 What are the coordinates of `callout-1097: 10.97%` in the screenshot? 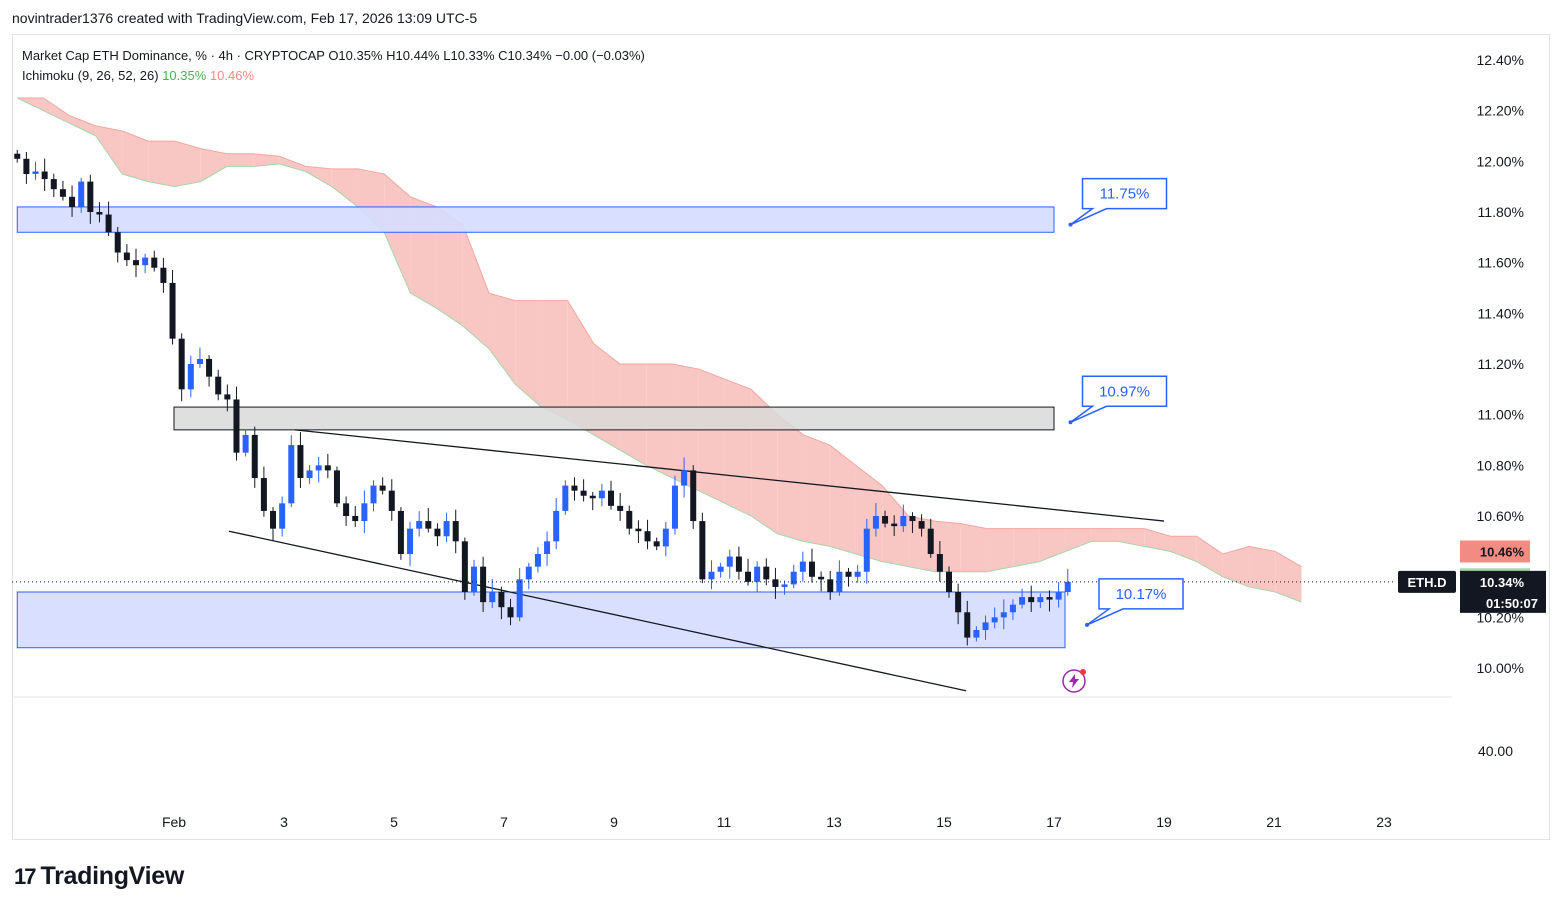 It's located at (1118, 400).